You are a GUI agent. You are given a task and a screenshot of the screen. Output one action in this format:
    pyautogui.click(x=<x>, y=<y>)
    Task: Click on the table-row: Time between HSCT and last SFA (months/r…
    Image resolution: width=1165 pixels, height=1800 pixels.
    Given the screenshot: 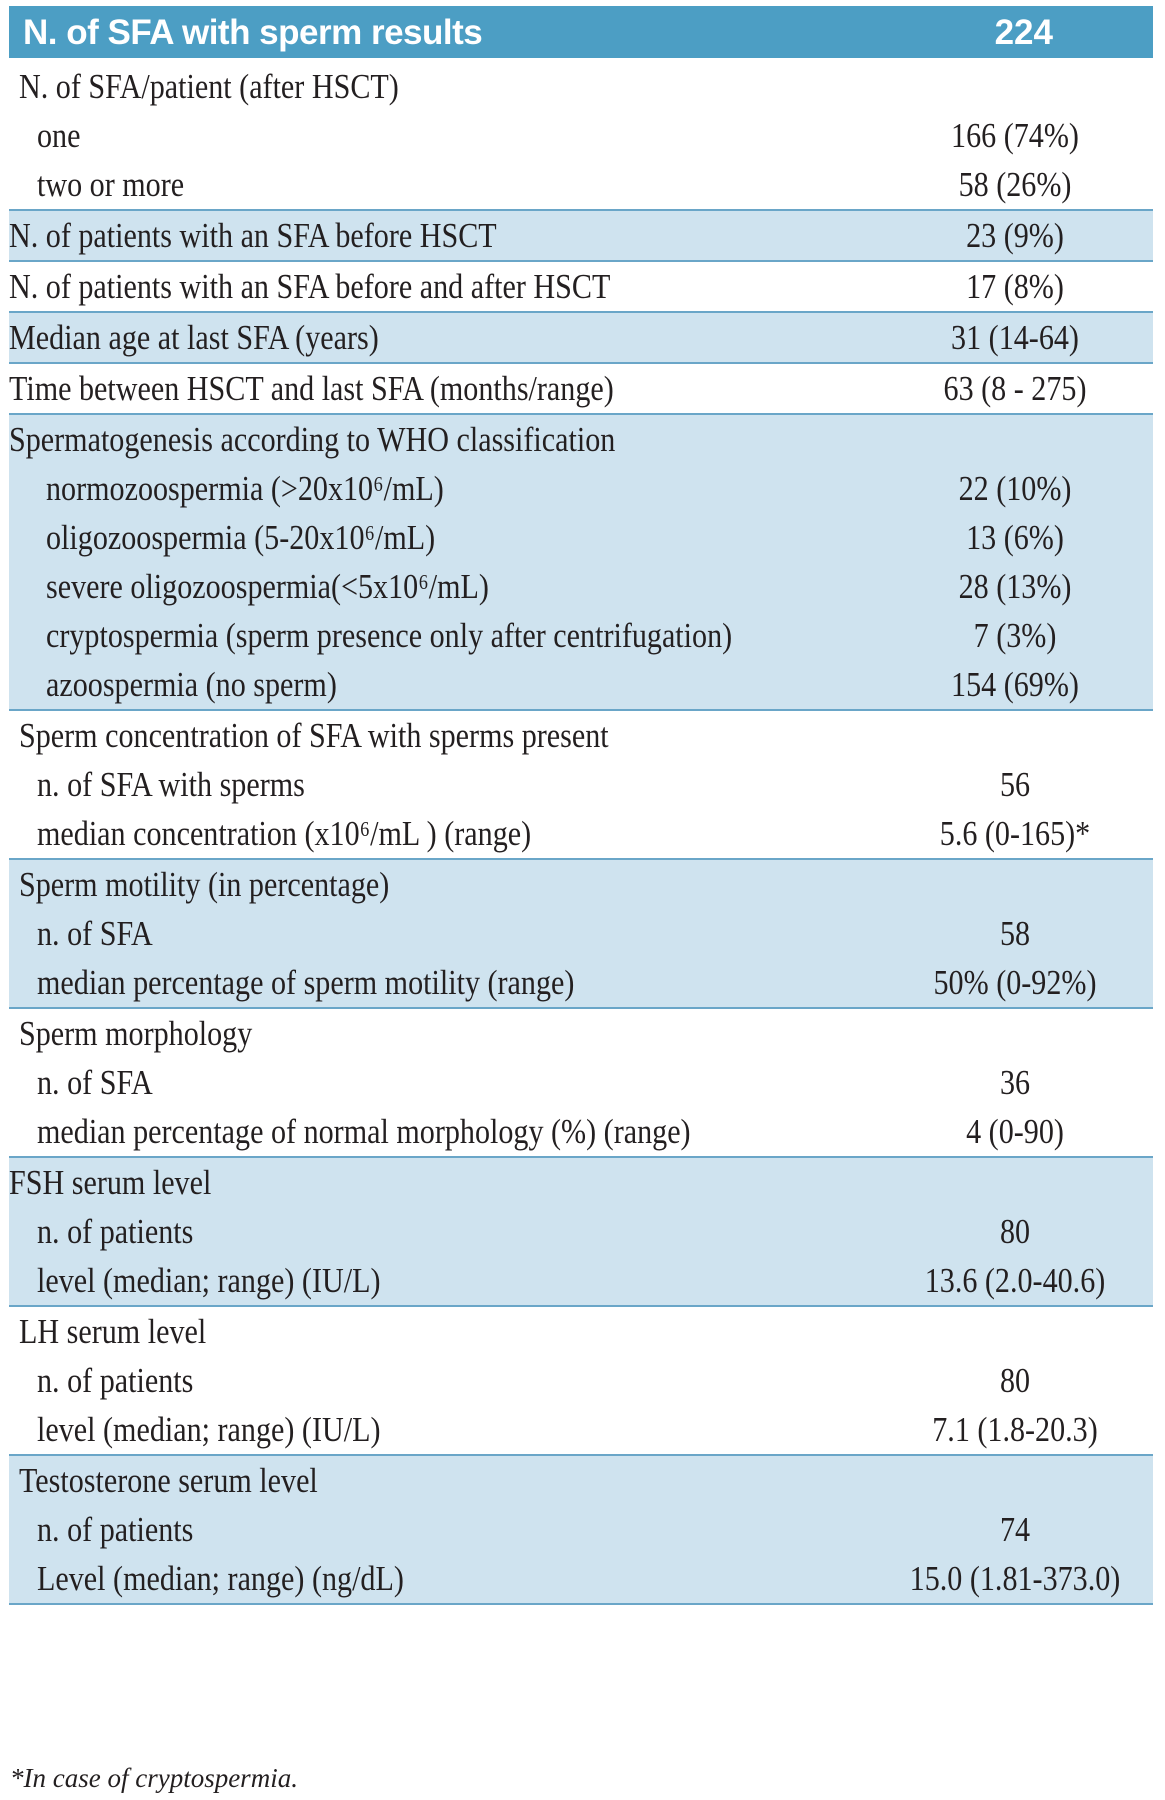 What is the action you would take?
    pyautogui.click(x=581, y=388)
    